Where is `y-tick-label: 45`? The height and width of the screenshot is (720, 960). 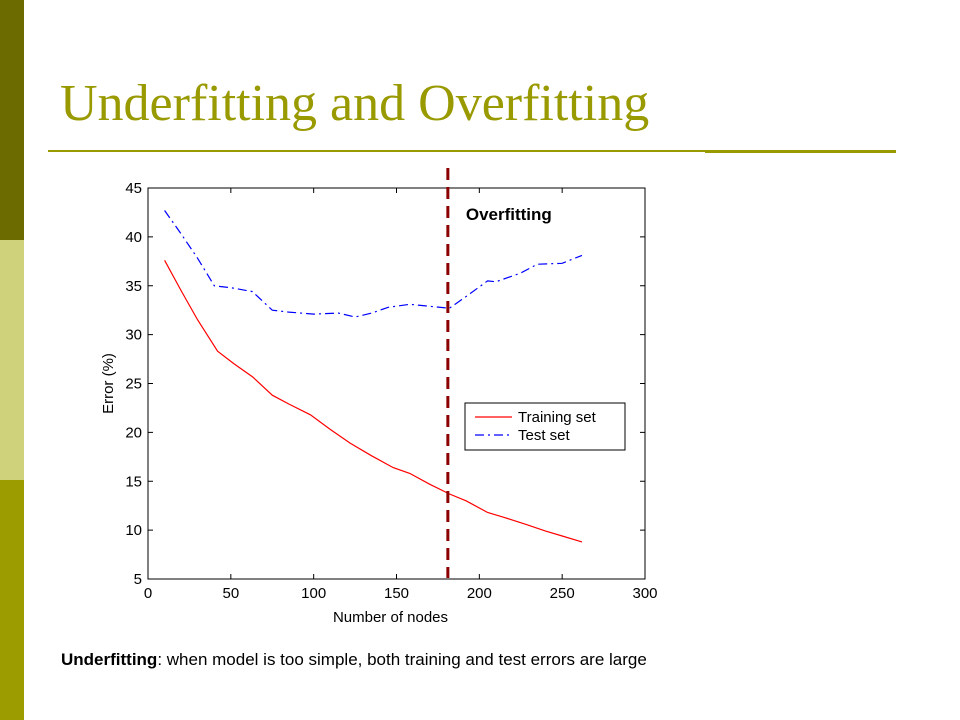 y-tick-label: 45 is located at coordinates (133, 188).